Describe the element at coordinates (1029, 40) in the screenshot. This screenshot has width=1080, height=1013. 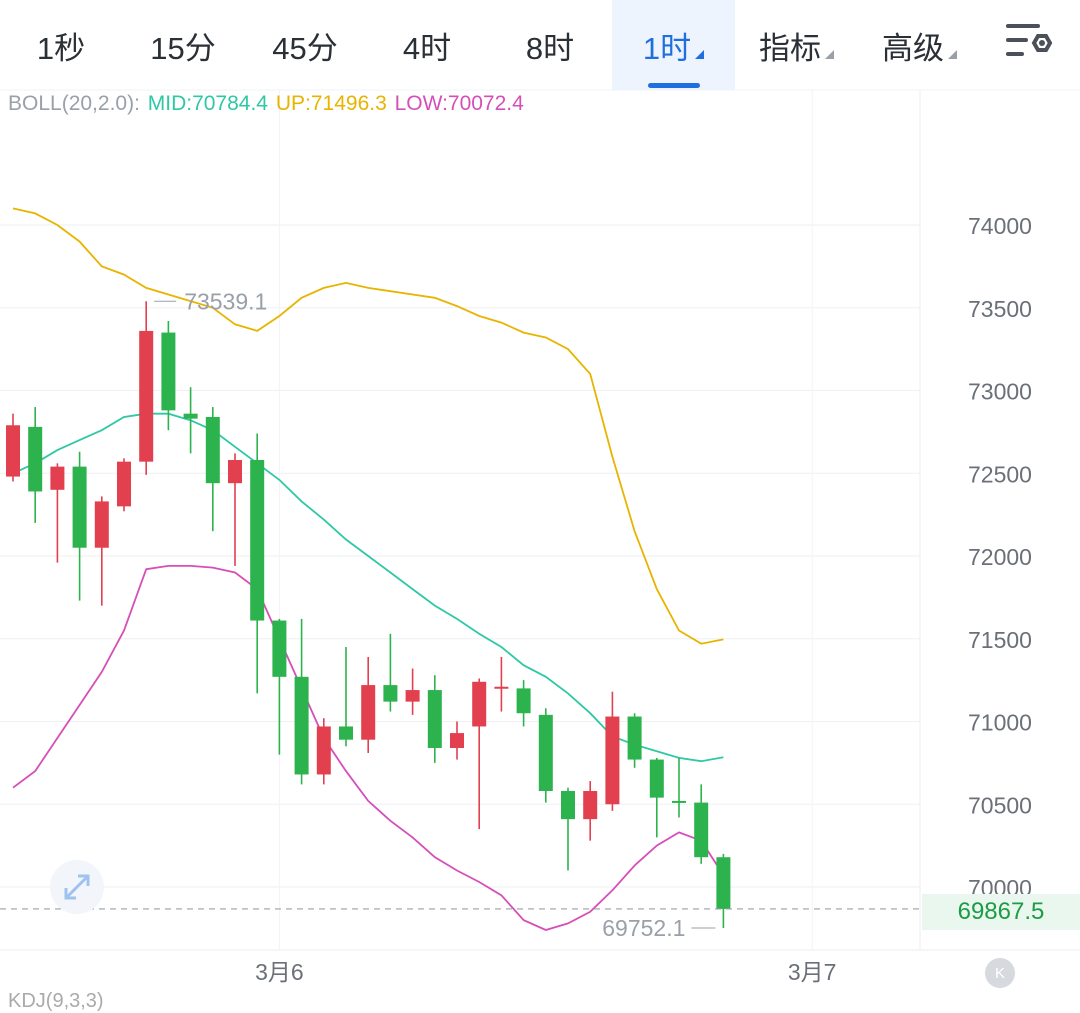
I see `chart-settings-icon` at that location.